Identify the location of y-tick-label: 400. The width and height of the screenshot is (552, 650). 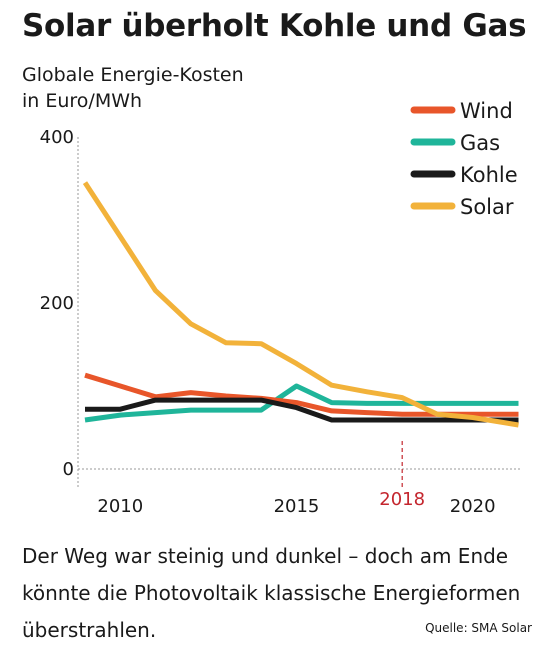
(57, 137).